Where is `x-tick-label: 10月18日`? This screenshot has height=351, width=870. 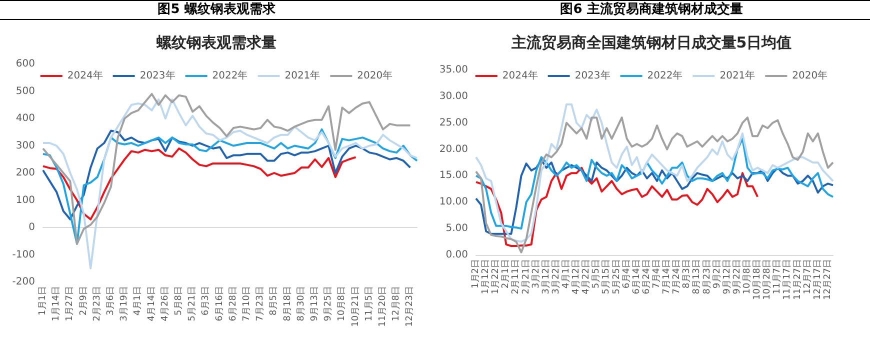 x-tick-label: 10月18日 is located at coordinates (757, 279).